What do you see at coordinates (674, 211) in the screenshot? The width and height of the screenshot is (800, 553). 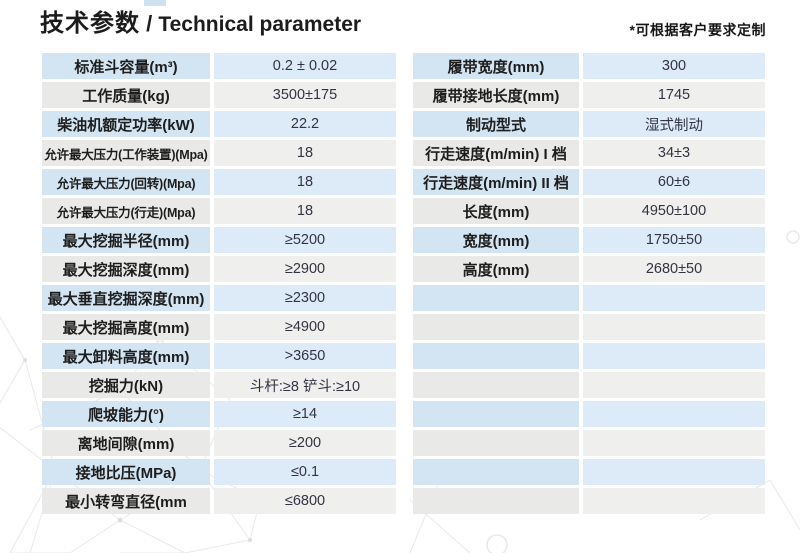 I see `param-value-cell: 4950±100` at bounding box center [674, 211].